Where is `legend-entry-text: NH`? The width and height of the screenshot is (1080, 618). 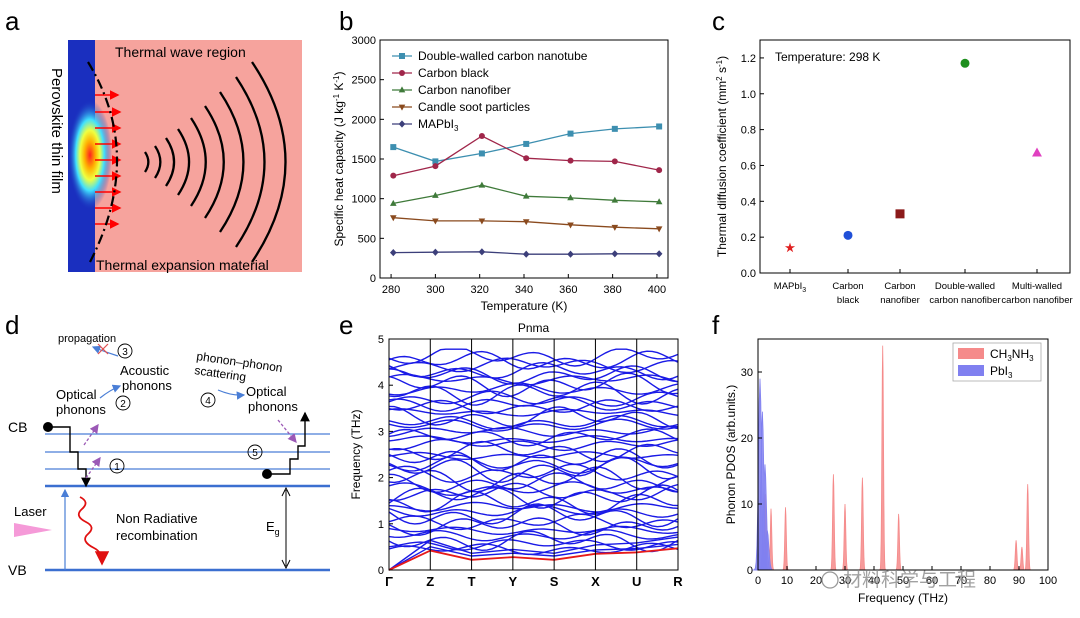
legend-entry-text: NH is located at coordinates (1020, 354).